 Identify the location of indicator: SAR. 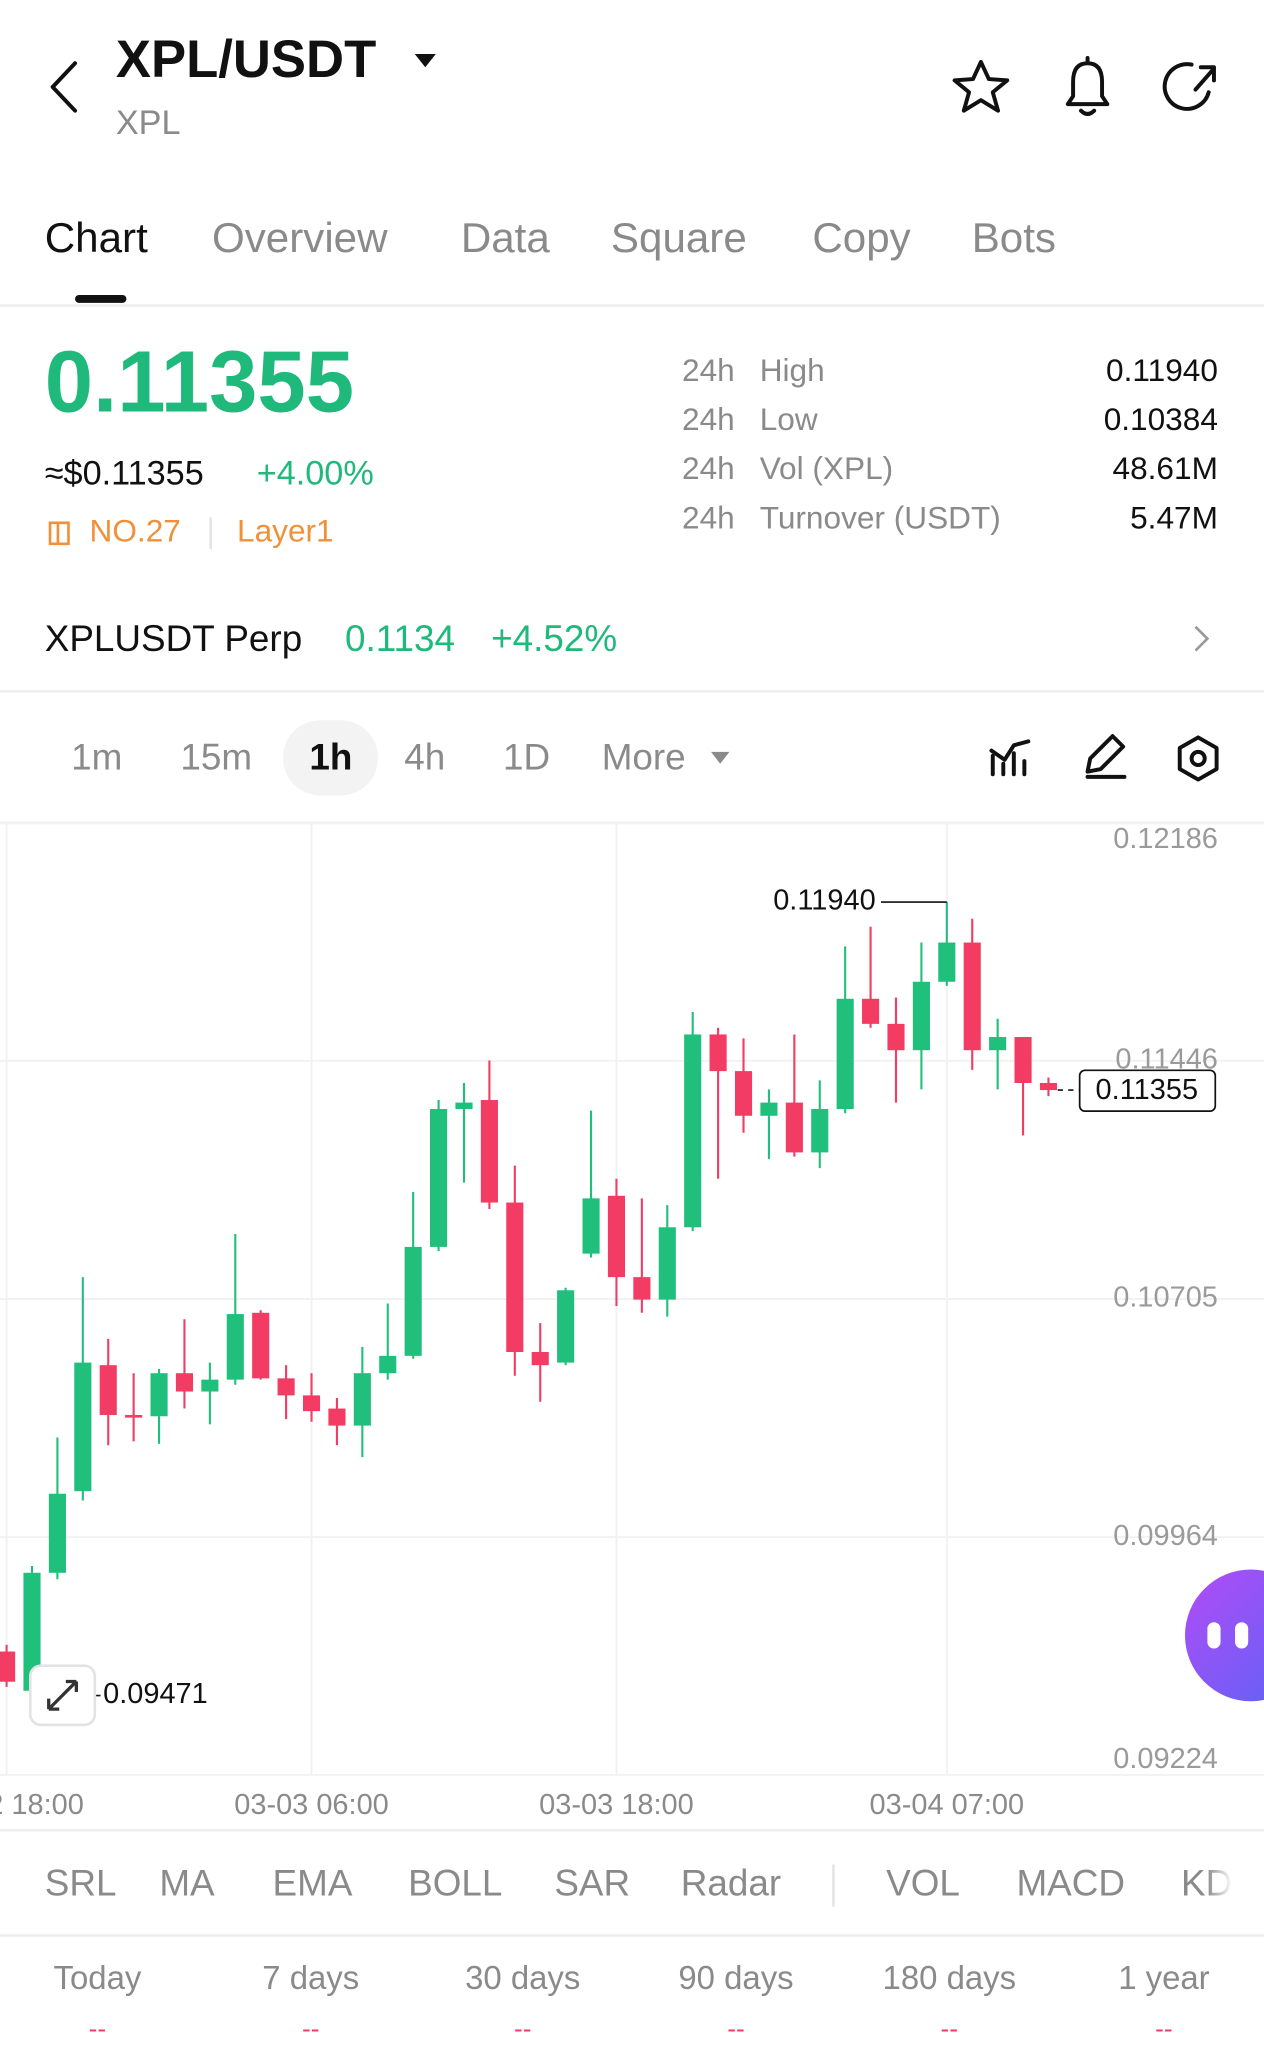
(592, 1882).